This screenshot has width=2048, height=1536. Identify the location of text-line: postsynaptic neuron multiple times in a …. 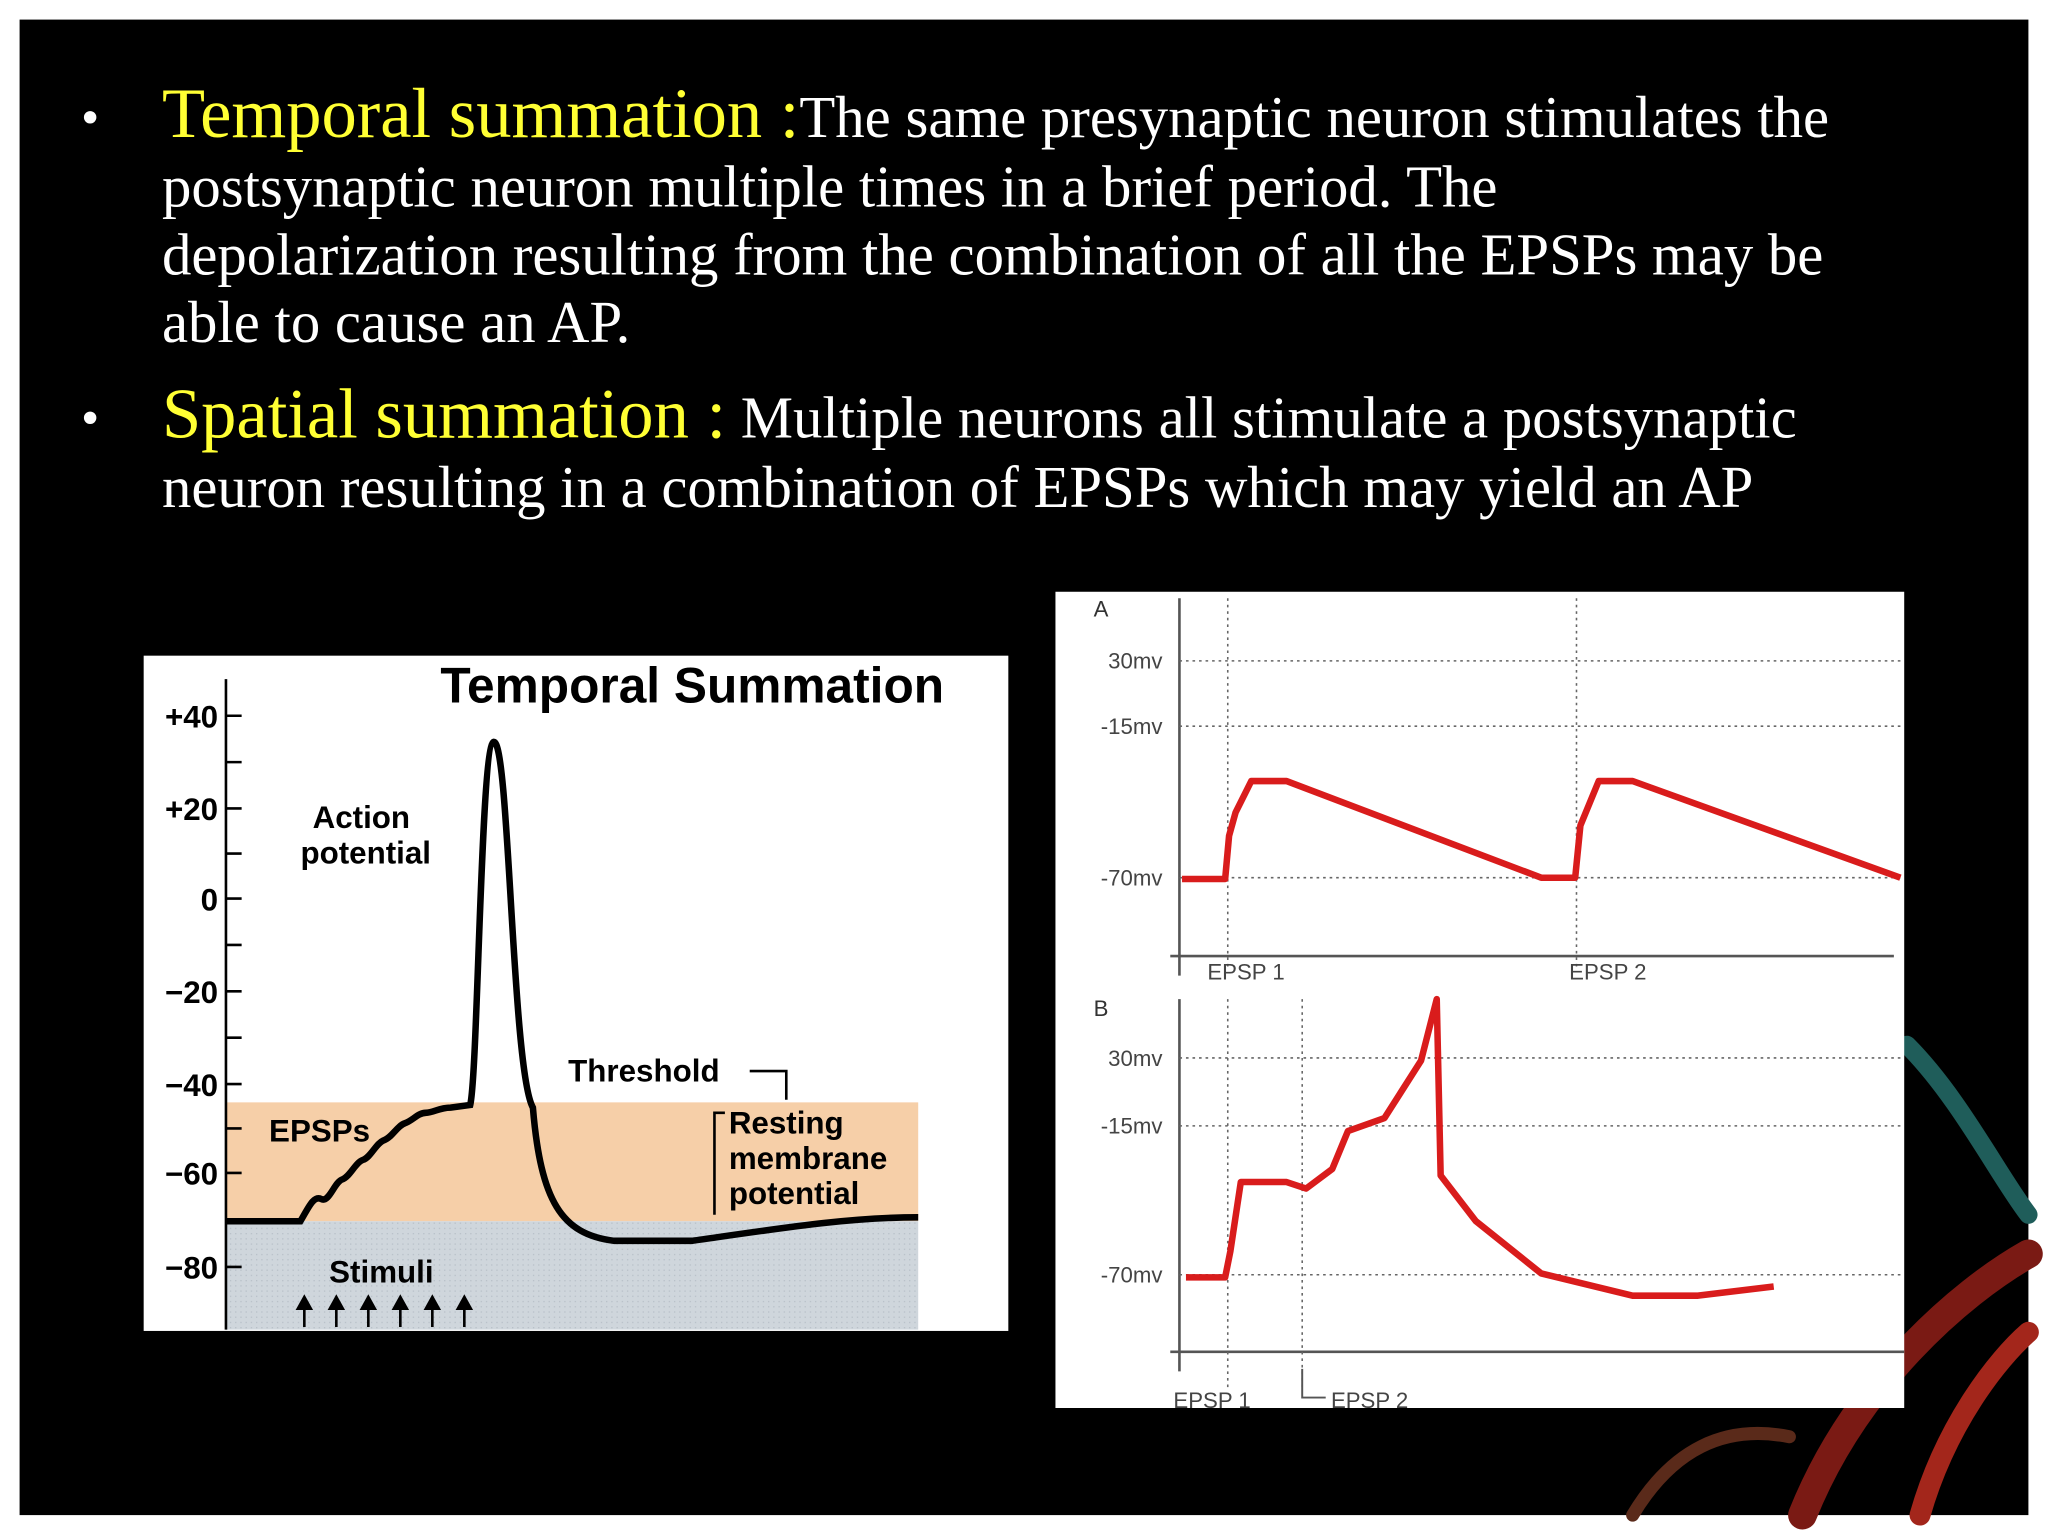
(830, 186).